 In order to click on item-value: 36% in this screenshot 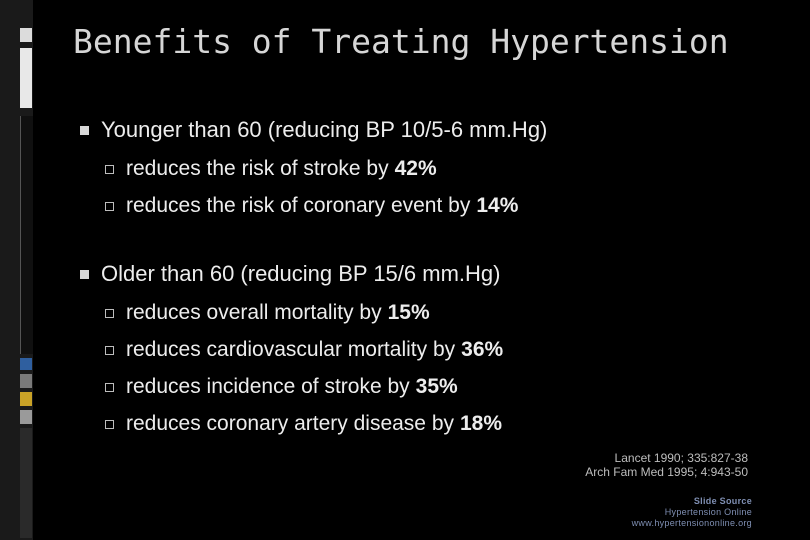, I will do `click(482, 349)`.